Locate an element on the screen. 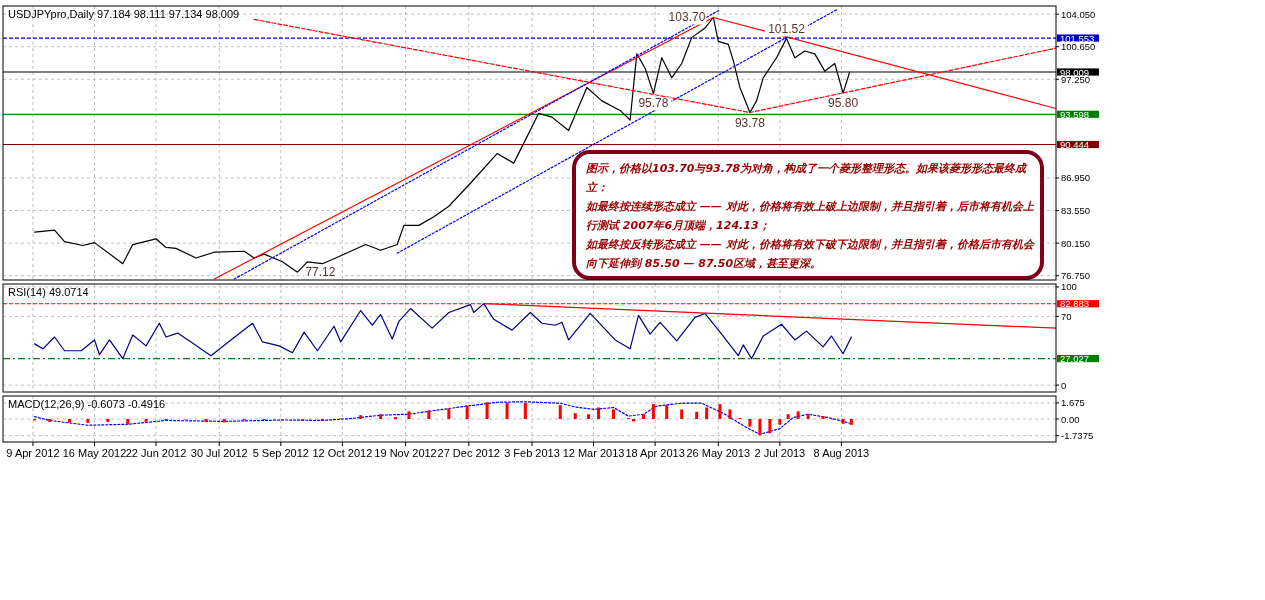  y-tick-label: 0.00 is located at coordinates (1070, 419).